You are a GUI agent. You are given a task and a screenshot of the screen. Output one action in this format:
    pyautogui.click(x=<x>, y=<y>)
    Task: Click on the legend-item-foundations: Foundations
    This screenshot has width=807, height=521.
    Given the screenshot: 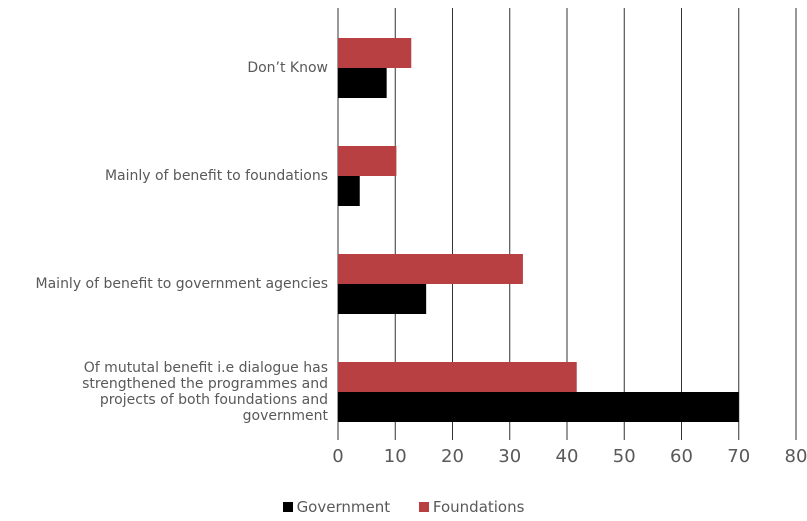 What is the action you would take?
    pyautogui.click(x=471, y=507)
    